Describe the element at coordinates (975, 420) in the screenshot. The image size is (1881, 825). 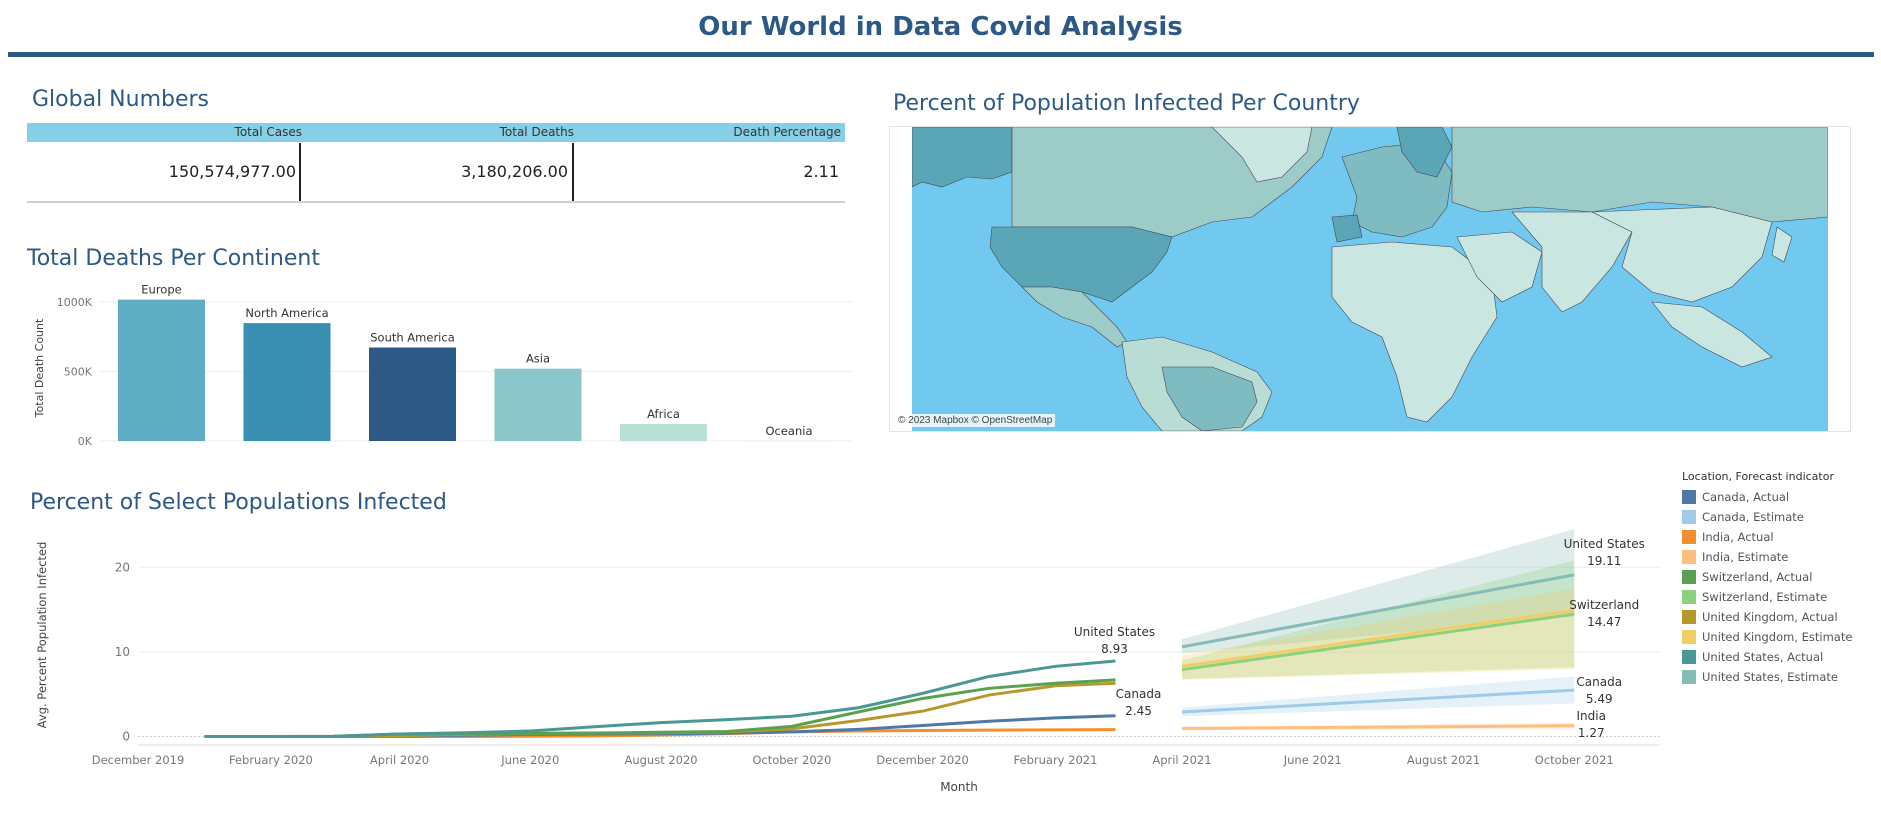
I see `map-credit: © 2023 Mapbox © OpenStreetMap` at that location.